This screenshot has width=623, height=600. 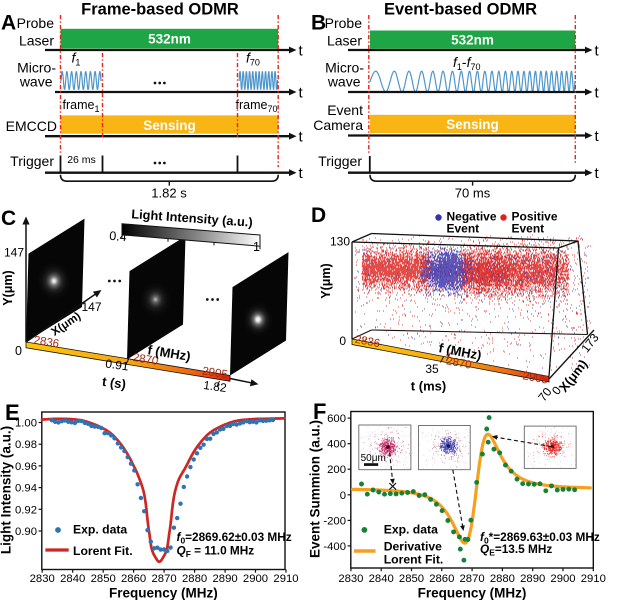 What do you see at coordinates (8, 218) in the screenshot?
I see `svg-text: C` at bounding box center [8, 218].